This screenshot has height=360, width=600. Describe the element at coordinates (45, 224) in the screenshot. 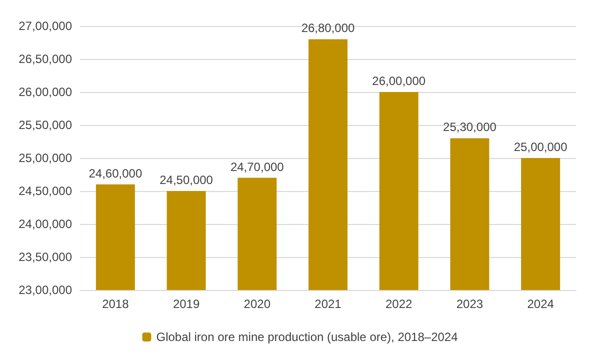

I see `y-tick-label: 24,00,000` at that location.